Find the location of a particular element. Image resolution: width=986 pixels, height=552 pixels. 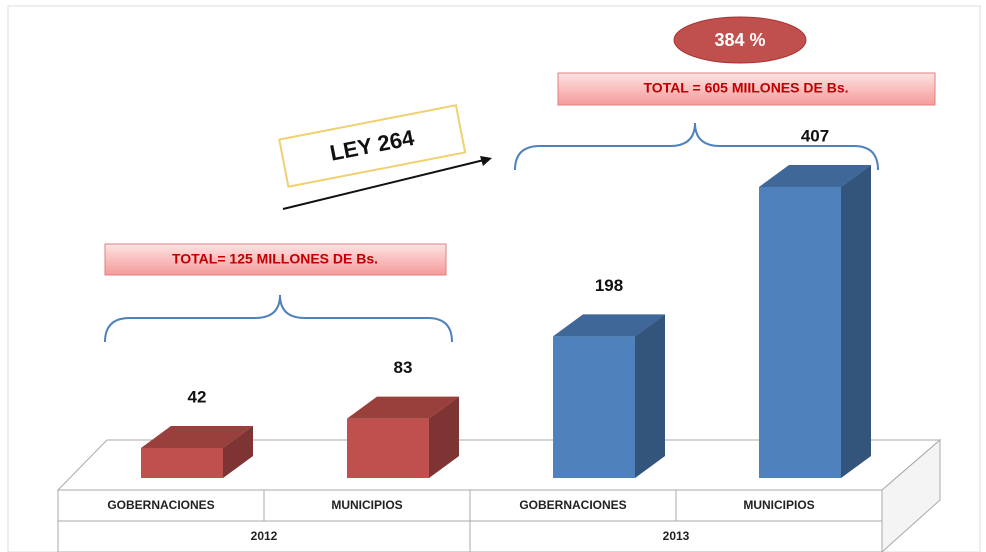

arrow is located at coordinates (383, 184).